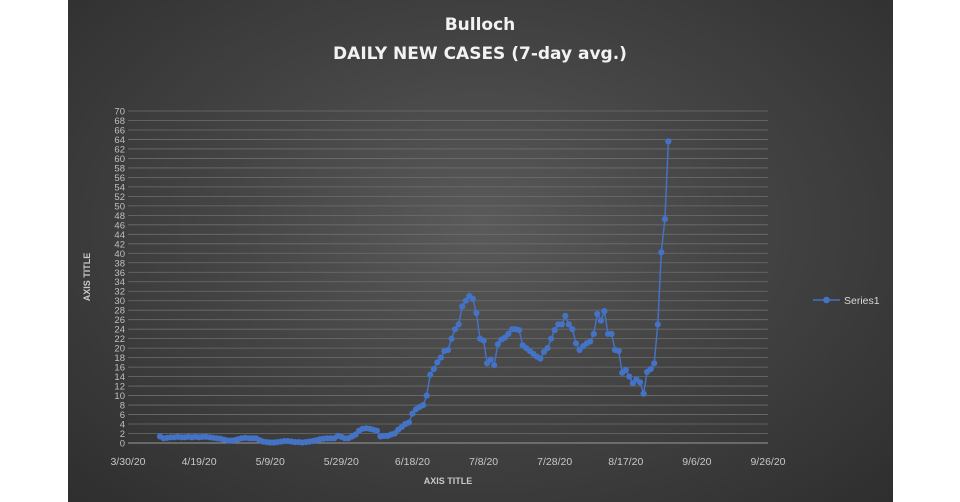  Describe the element at coordinates (119, 273) in the screenshot. I see `y-tick-label: 36` at that location.